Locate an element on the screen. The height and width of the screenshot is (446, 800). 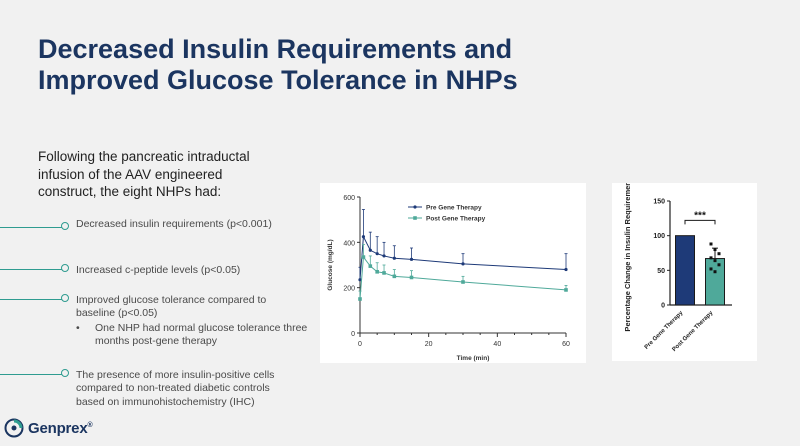
legend-label: Post Gene Therapy is located at coordinates (456, 219).